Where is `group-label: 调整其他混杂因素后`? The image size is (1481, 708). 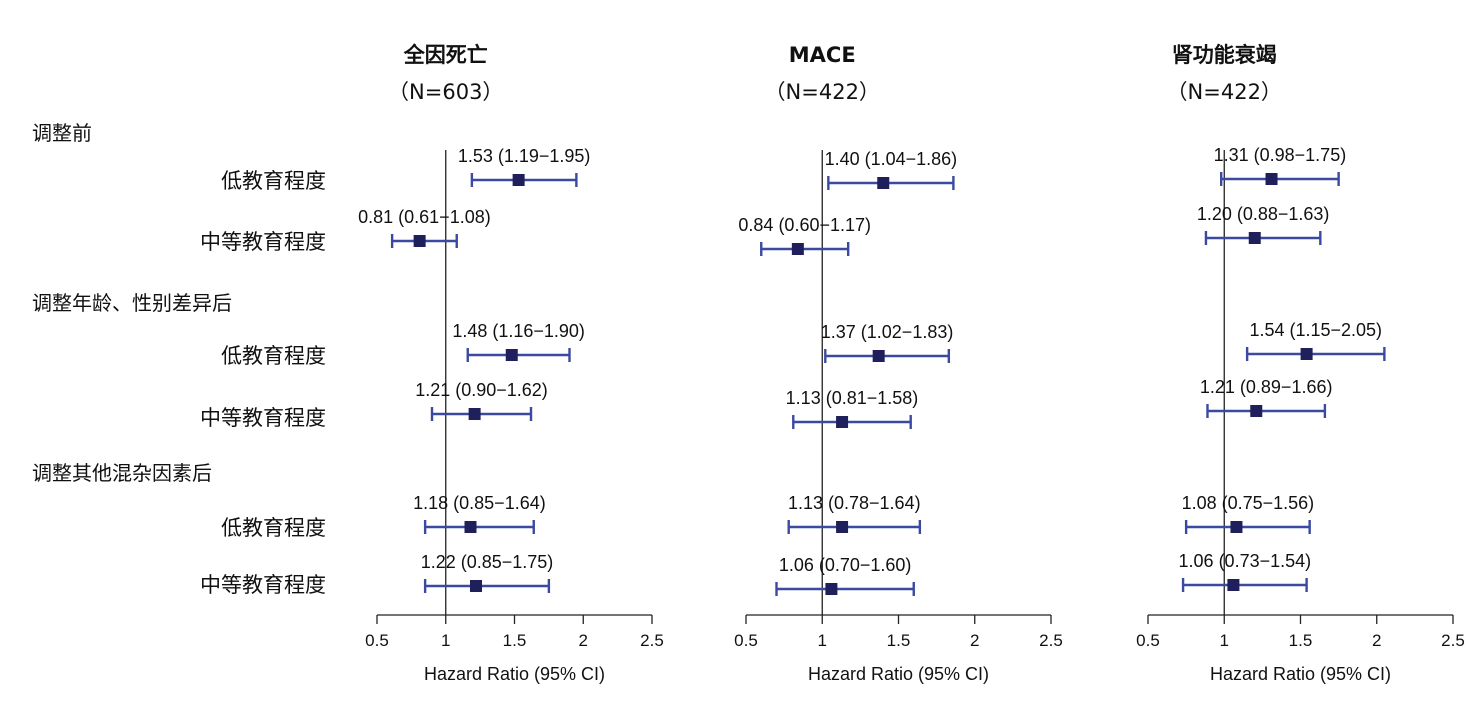
group-label: 调整其他混杂因素后 is located at coordinates (122, 473).